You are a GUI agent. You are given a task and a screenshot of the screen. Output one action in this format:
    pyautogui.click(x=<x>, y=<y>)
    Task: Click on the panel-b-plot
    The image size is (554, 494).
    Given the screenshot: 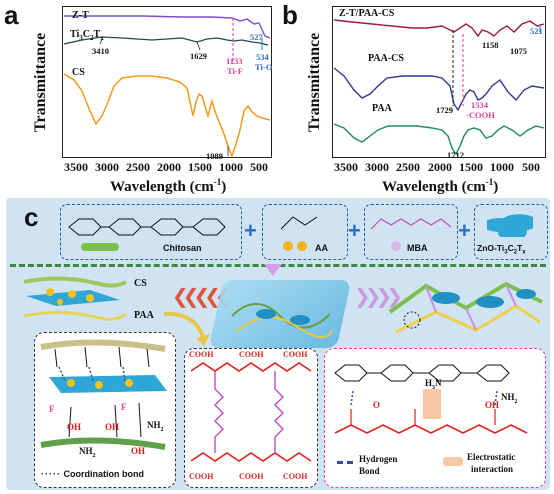 What is the action you would take?
    pyautogui.click(x=439, y=82)
    